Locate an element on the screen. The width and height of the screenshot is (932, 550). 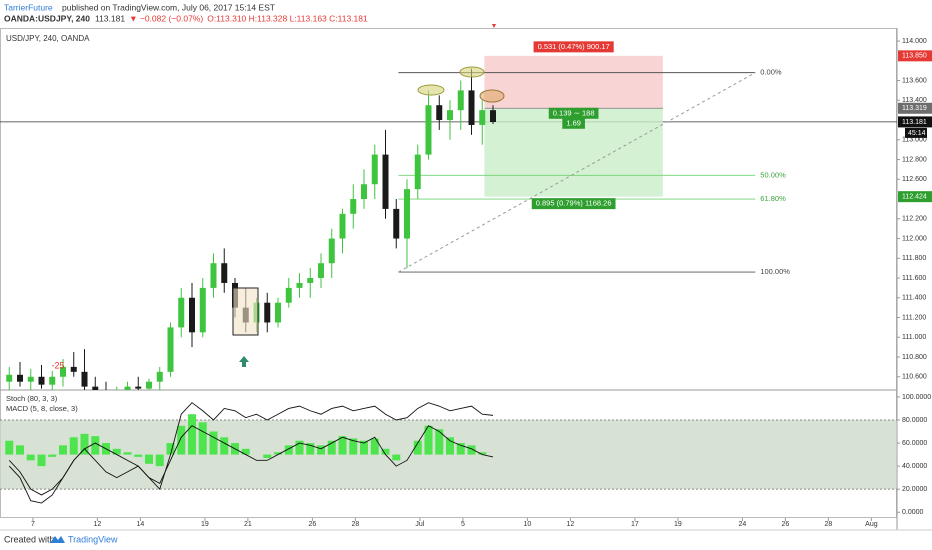
y-tick-label: 113.400 is located at coordinates (914, 100).